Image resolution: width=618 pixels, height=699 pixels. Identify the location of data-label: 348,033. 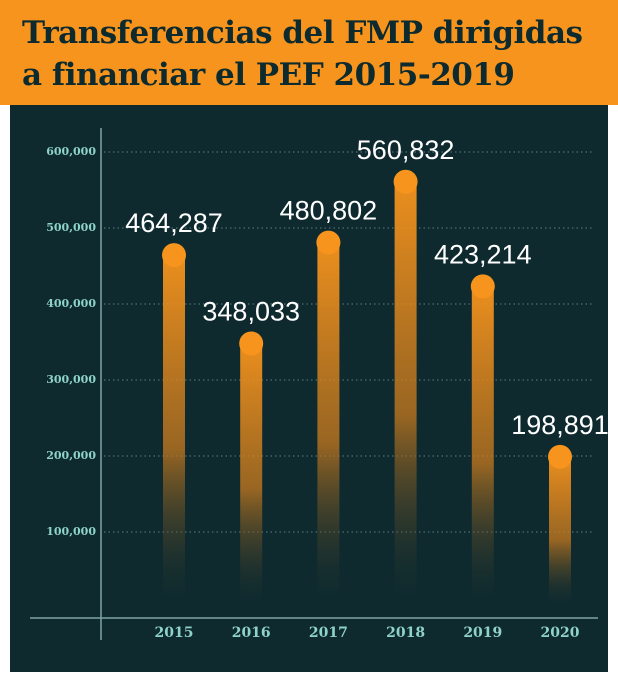
(251, 311).